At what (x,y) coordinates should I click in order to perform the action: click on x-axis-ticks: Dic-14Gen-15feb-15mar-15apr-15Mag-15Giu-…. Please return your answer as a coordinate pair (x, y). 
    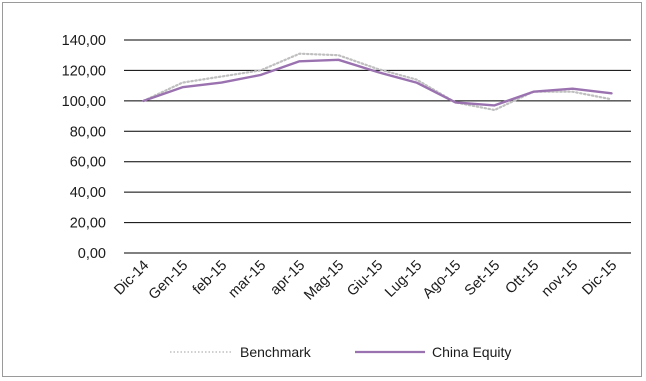
    Looking at the image, I should click on (365, 281).